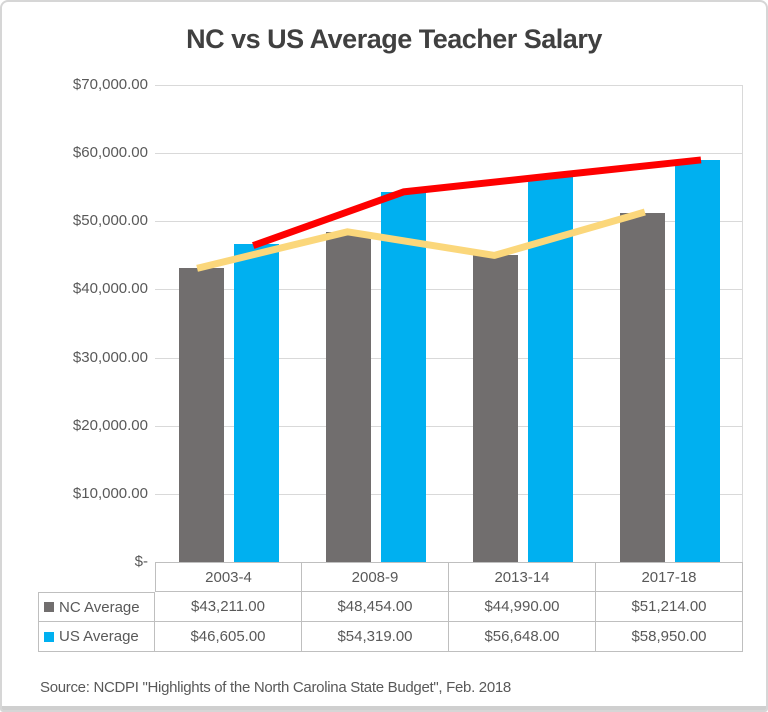 The height and width of the screenshot is (712, 768). I want to click on bottom-edge, so click(384, 708).